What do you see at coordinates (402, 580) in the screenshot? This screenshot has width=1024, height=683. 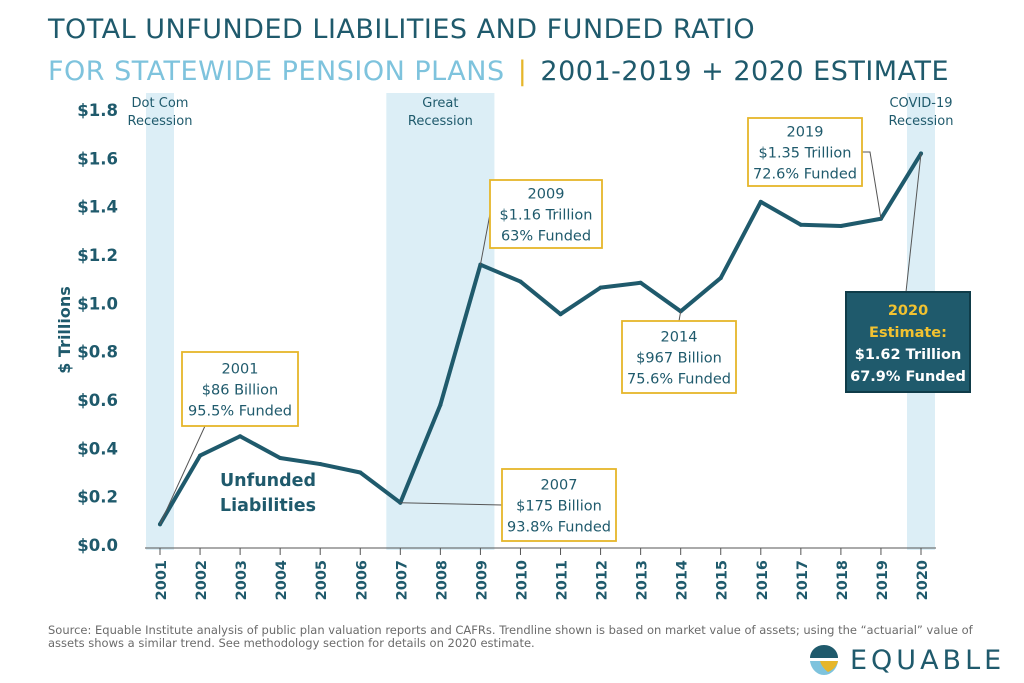 I see `x-tick-label: 2007` at bounding box center [402, 580].